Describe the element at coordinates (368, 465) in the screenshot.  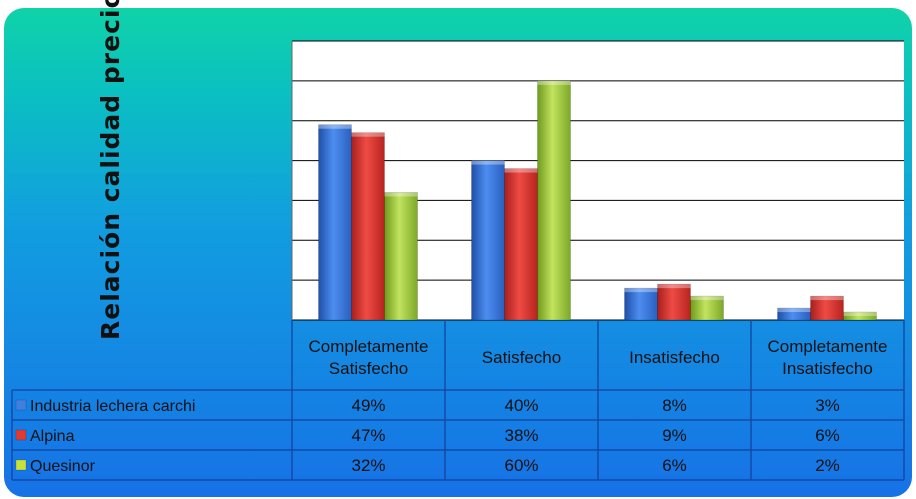
I see `data-label: 32%` at that location.